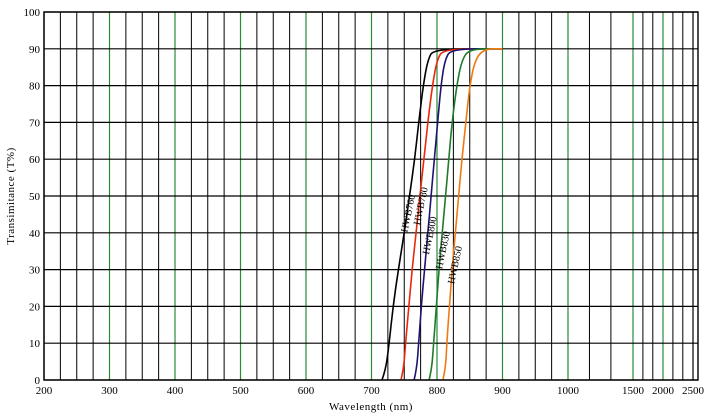 The height and width of the screenshot is (414, 708). I want to click on x-tick-label: 300, so click(109, 391).